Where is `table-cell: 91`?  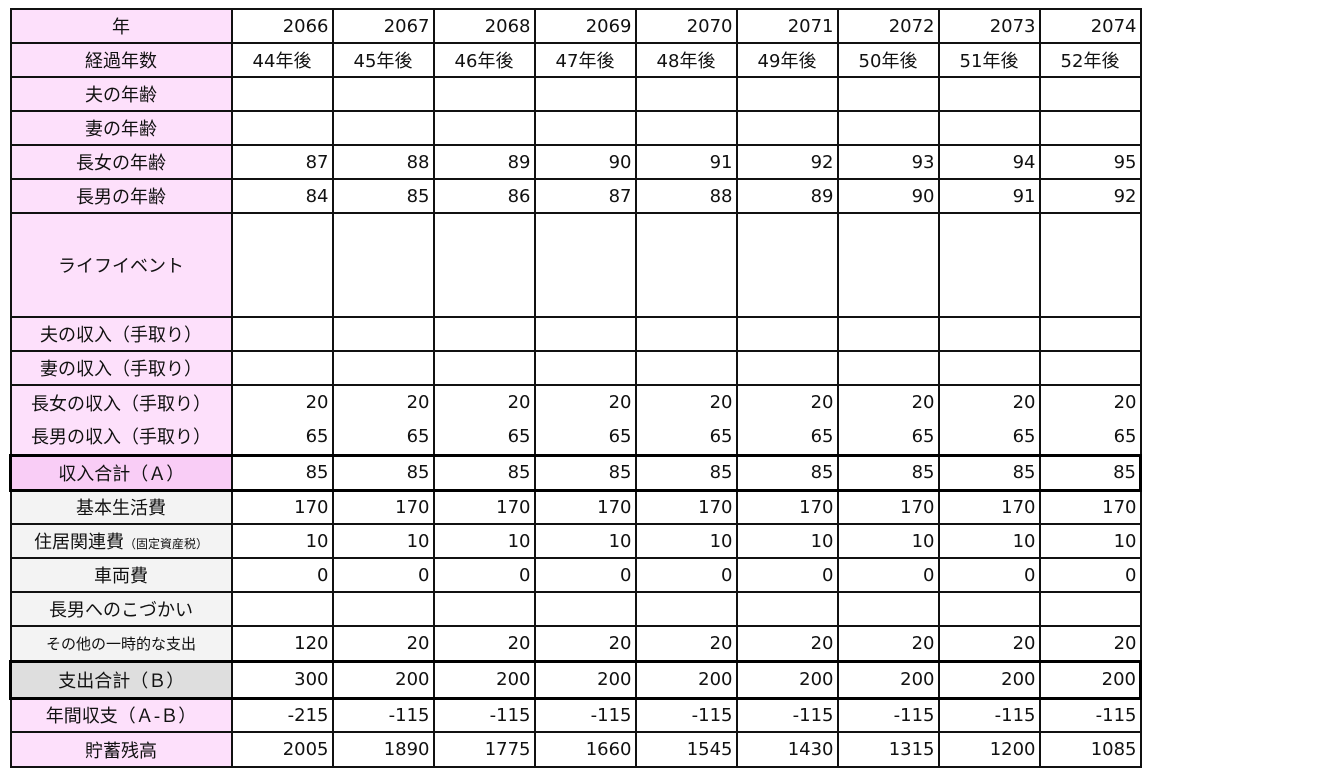 table-cell: 91 is located at coordinates (686, 162).